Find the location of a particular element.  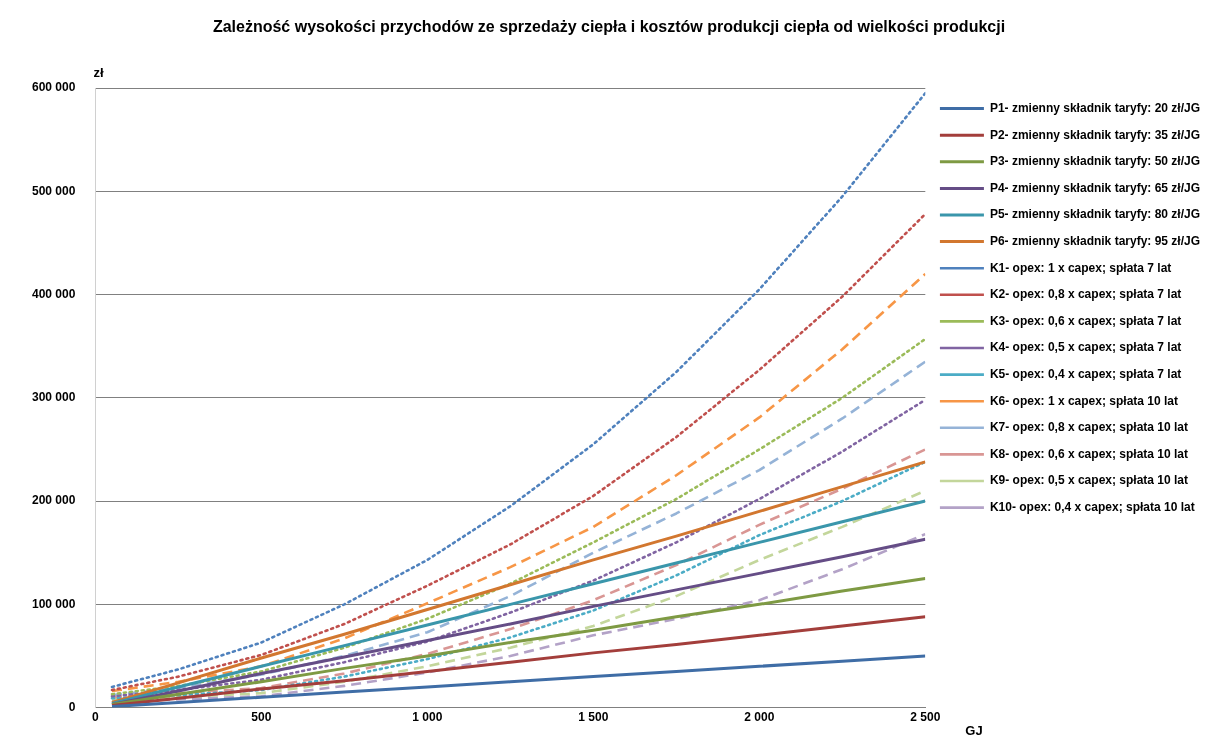

chart-title: Zależność wysokości przychodów ze sprzedaży ciepła i kosztów produkcji ciepła od wielkości produkcji is located at coordinates (609, 27).